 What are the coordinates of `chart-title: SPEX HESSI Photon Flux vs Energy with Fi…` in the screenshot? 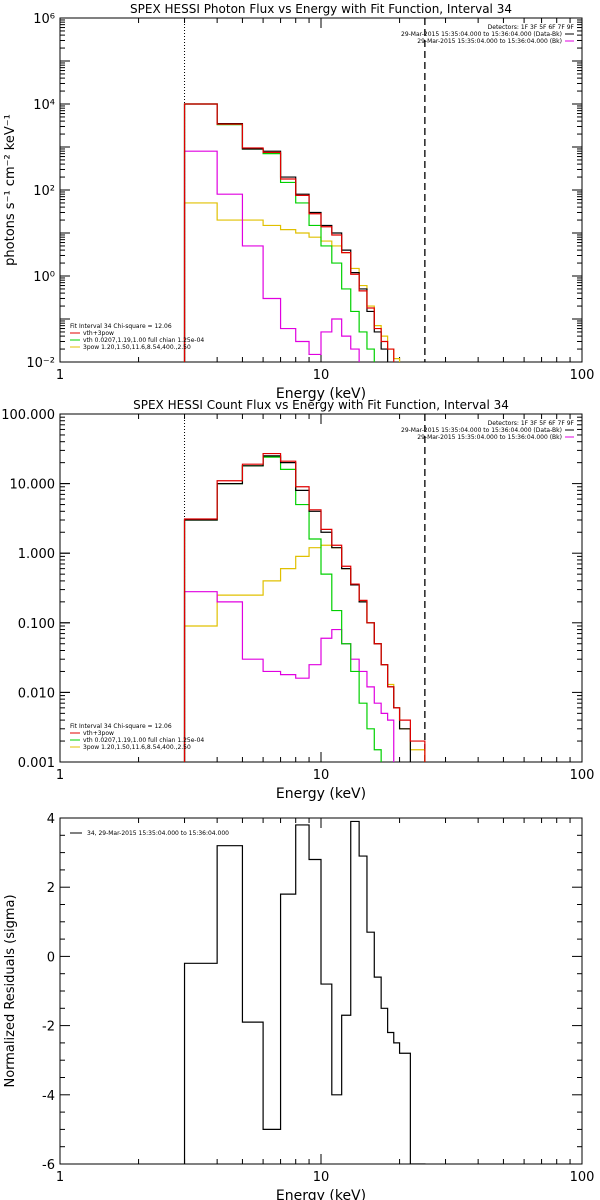 It's located at (321, 9).